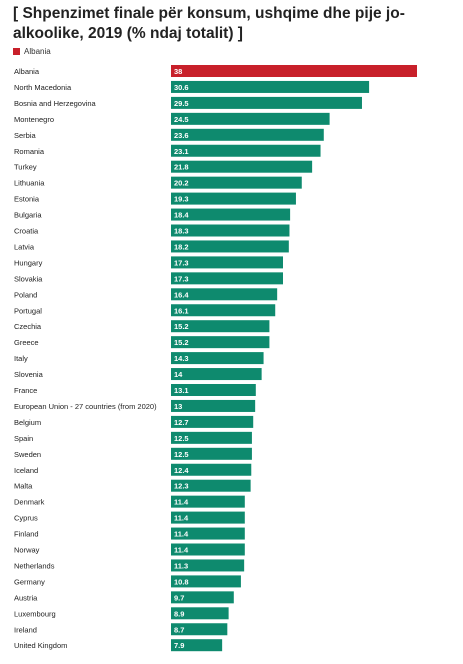 This screenshot has height=664, width=463. Describe the element at coordinates (181, 550) in the screenshot. I see `value-label-norway: 11.4` at that location.